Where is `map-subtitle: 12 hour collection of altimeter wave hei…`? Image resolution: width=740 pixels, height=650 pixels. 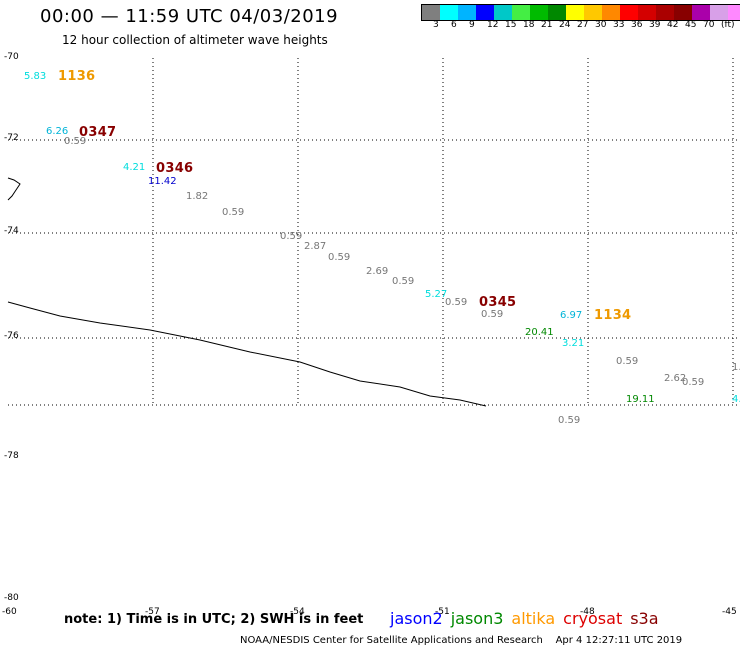
map-subtitle: 12 hour collection of altimeter wave hei… is located at coordinates (195, 40).